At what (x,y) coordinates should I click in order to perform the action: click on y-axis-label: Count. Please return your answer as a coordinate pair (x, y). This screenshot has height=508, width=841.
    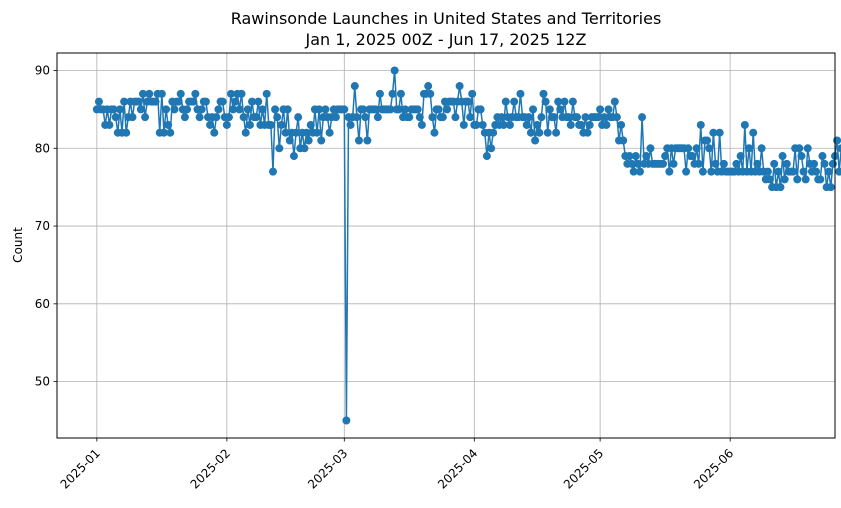
    Looking at the image, I should click on (18, 245).